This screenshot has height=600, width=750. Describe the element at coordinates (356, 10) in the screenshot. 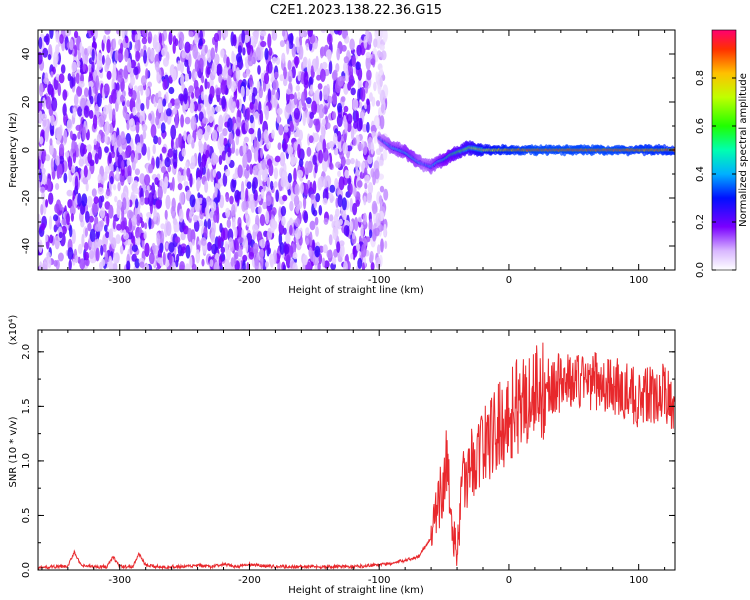

I see `chart-title: C2E1.2023.138.22.36.G15` at that location.